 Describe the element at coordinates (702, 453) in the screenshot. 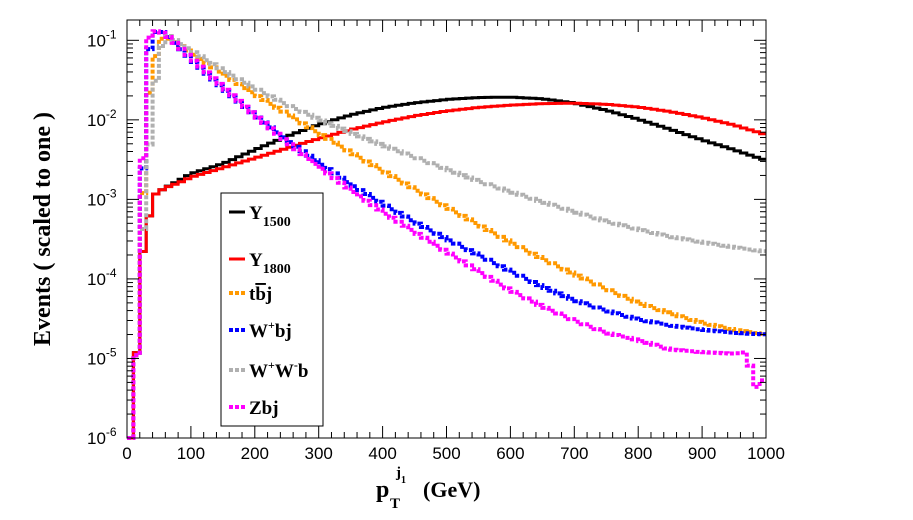

I see `x-tick-label: 900` at that location.